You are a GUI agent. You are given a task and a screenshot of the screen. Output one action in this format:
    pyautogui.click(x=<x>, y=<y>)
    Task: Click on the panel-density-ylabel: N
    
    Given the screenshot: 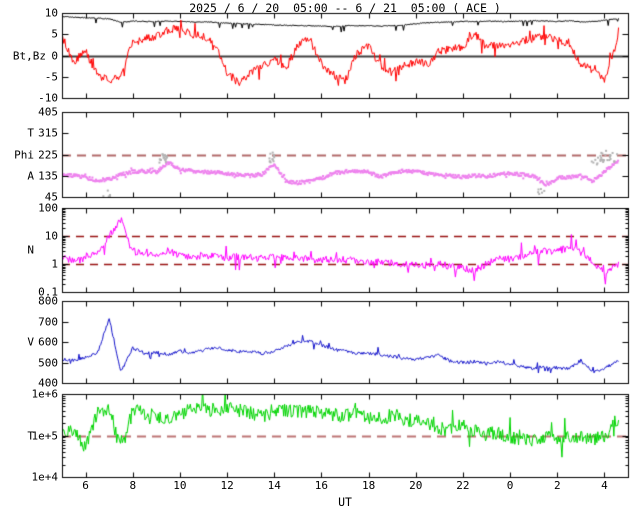 What is the action you would take?
    pyautogui.click(x=30, y=250)
    